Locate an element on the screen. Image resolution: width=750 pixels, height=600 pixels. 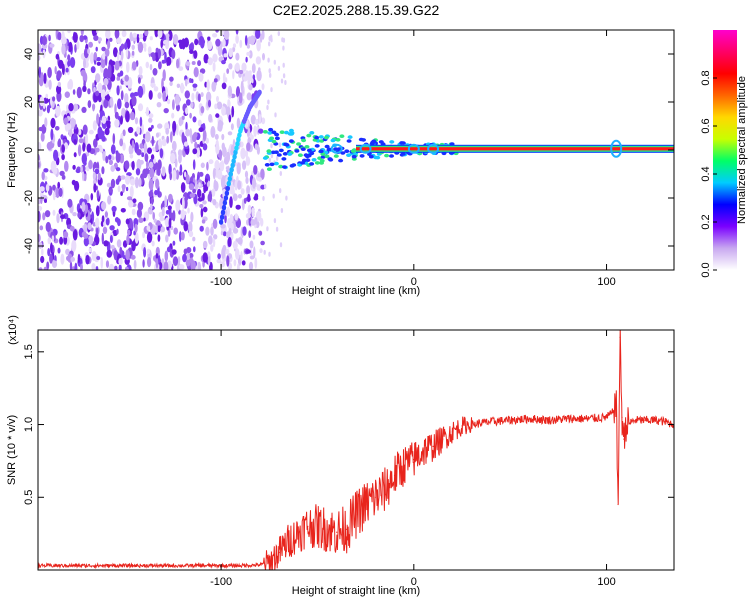
colorbar-tick-label: 0.6 is located at coordinates (706, 125).